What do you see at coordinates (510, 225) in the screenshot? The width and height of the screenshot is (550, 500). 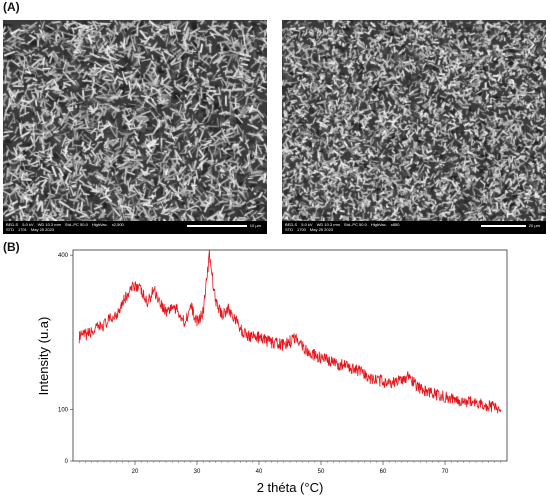 I see `scale-bar: 20 µm` at bounding box center [510, 225].